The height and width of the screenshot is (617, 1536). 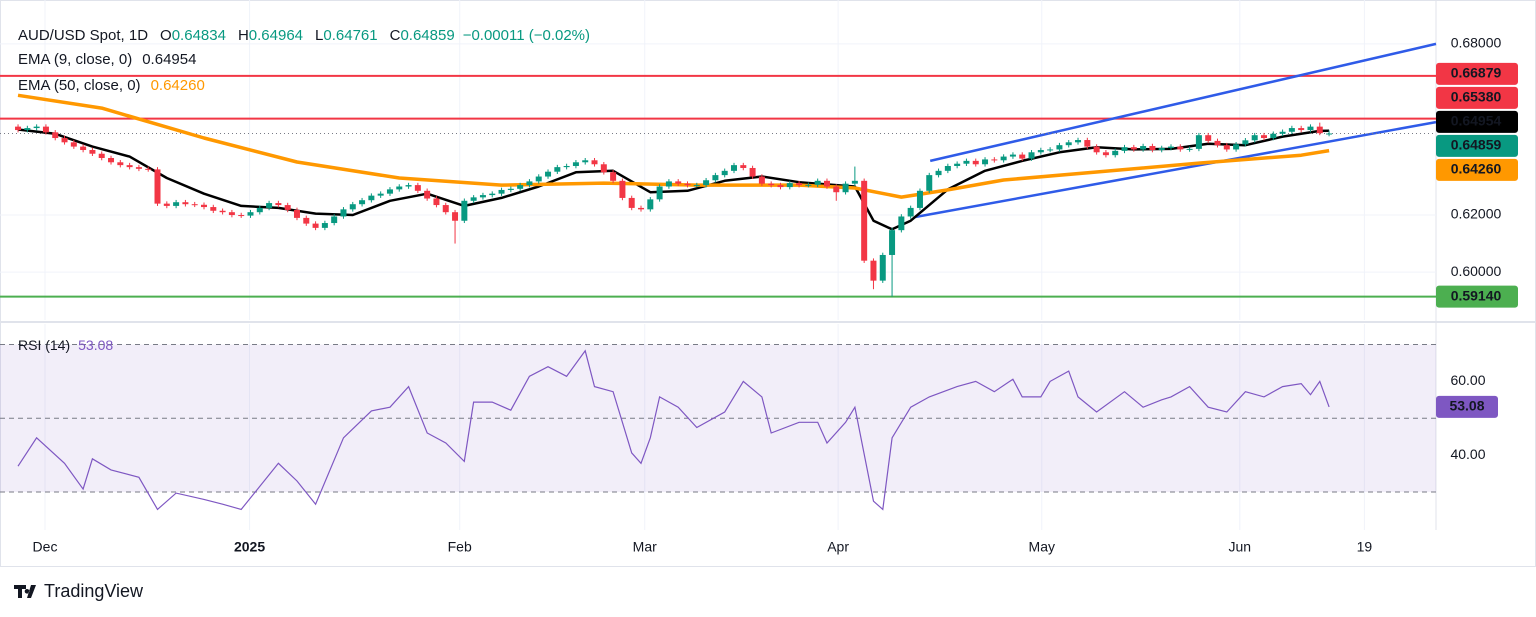 What do you see at coordinates (460, 547) in the screenshot?
I see `x-tick-label: Feb` at bounding box center [460, 547].